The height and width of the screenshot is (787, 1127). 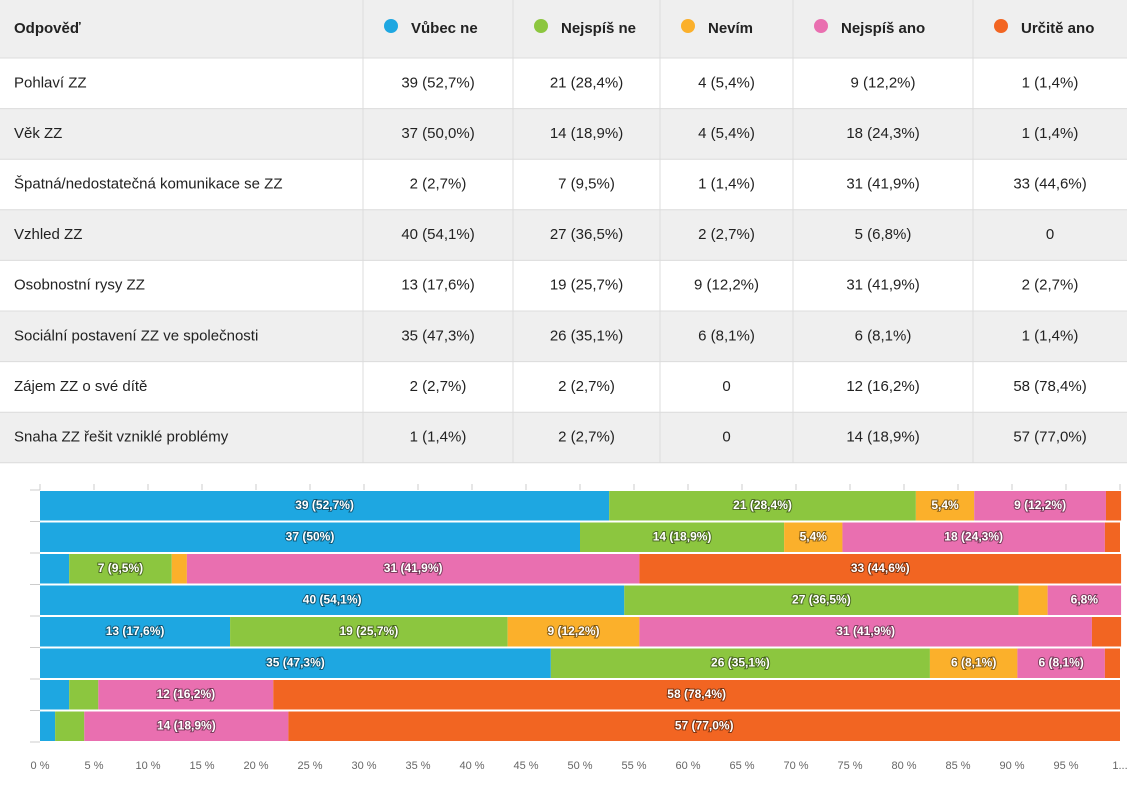 I want to click on x-tick-label: 90 %, so click(x=1011, y=766).